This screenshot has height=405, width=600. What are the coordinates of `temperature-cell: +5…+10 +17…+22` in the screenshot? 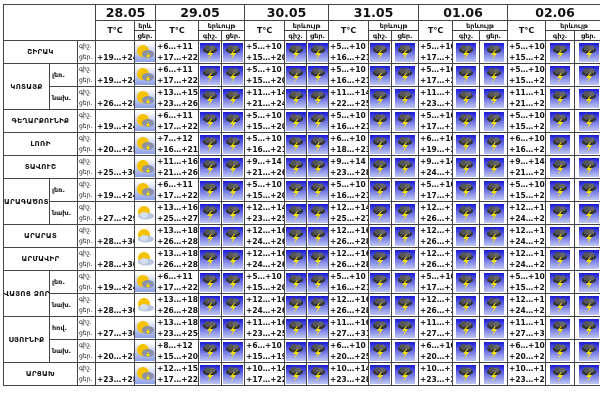 It's located at (436, 75).